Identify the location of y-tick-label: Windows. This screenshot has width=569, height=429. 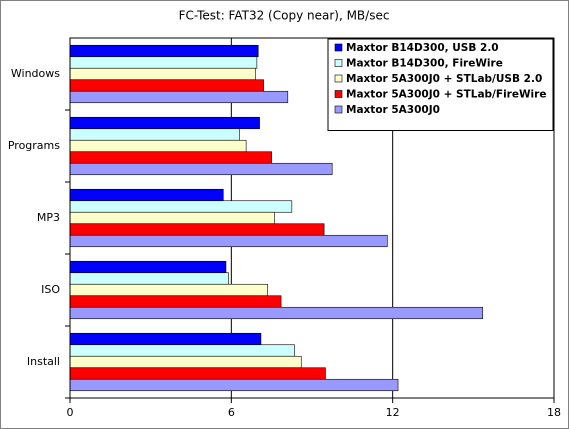
(35, 73).